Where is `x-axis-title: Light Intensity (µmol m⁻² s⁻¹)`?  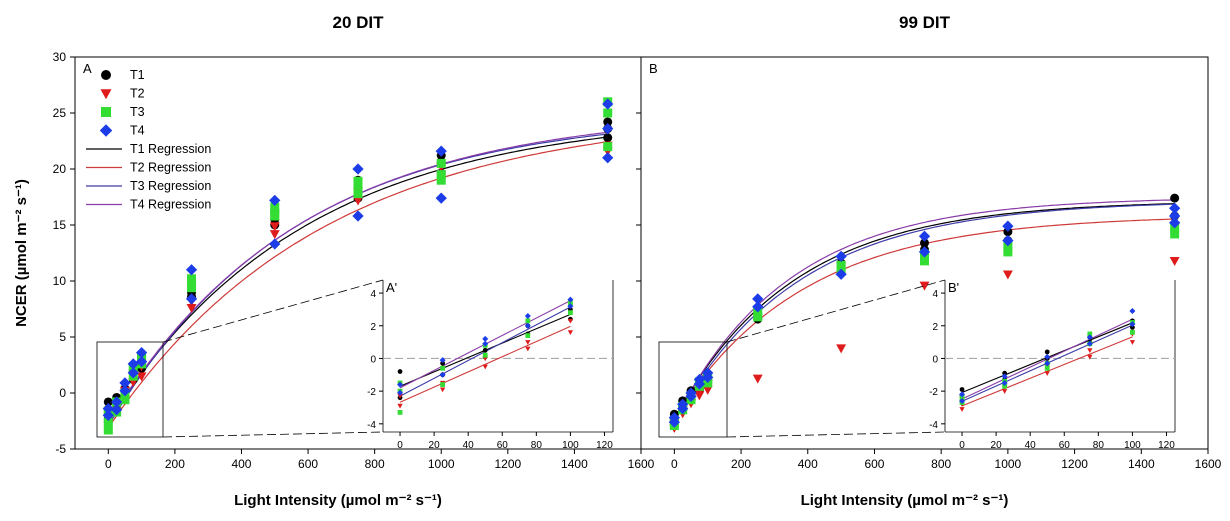 x-axis-title: Light Intensity (µmol m⁻² s⁻¹) is located at coordinates (338, 500).